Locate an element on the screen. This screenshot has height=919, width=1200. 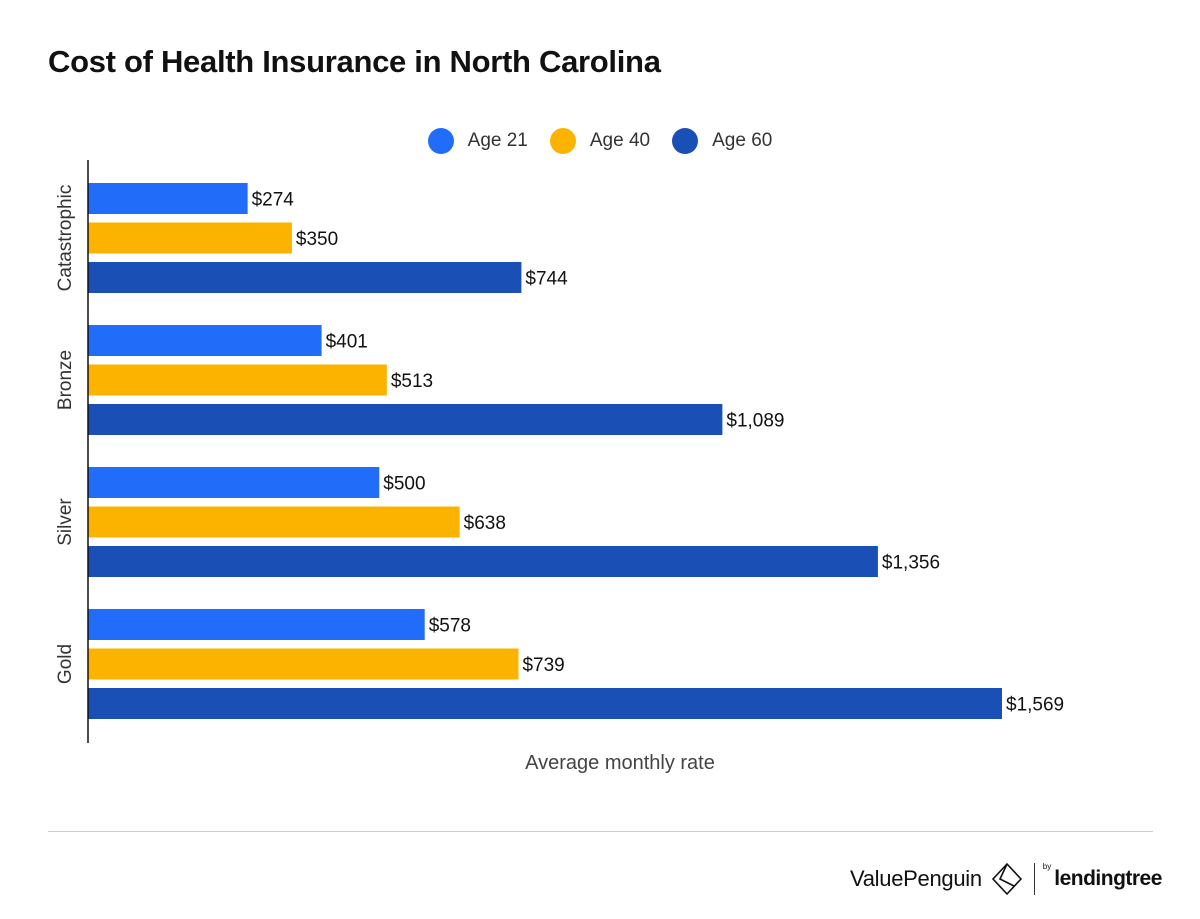
data-label: $578 is located at coordinates (450, 626).